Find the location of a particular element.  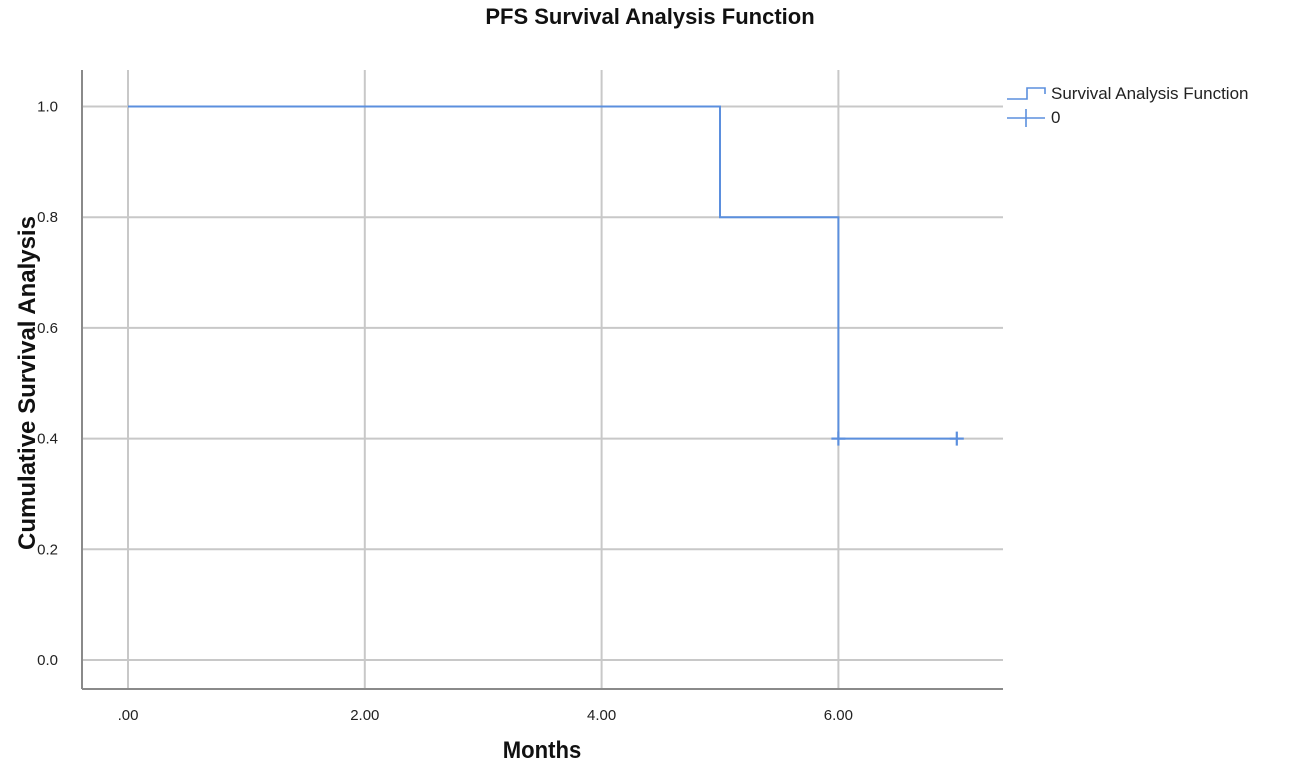

y-tick-labels: 0.0 0.2 0.4 0.6 0.8 1.0 is located at coordinates (47, 384).